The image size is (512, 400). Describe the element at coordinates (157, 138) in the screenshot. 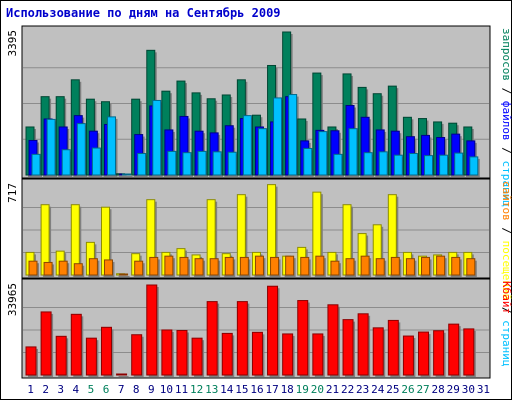

I see `bar-страниц-day-9` at that location.